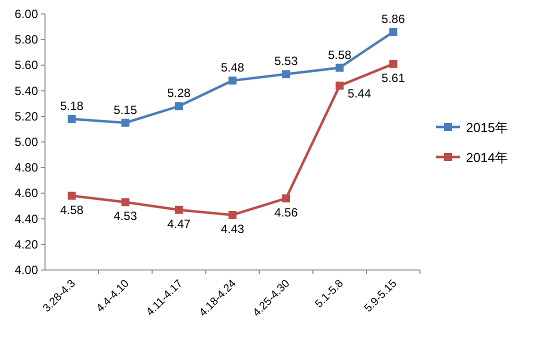  Describe the element at coordinates (179, 93) in the screenshot. I see `data-label: 5.28` at that location.